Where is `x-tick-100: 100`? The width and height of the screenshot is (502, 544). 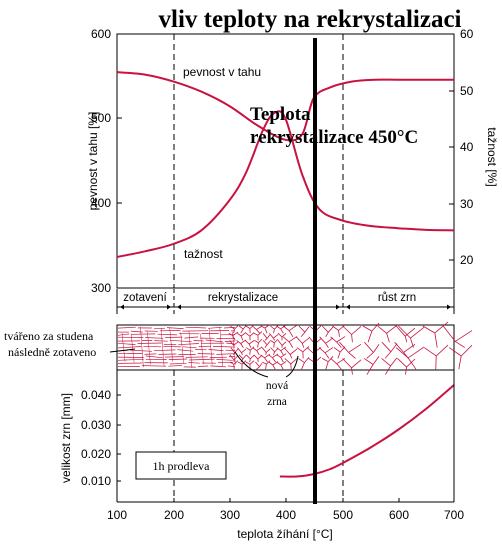
x-tick-100: 100 is located at coordinates (117, 515).